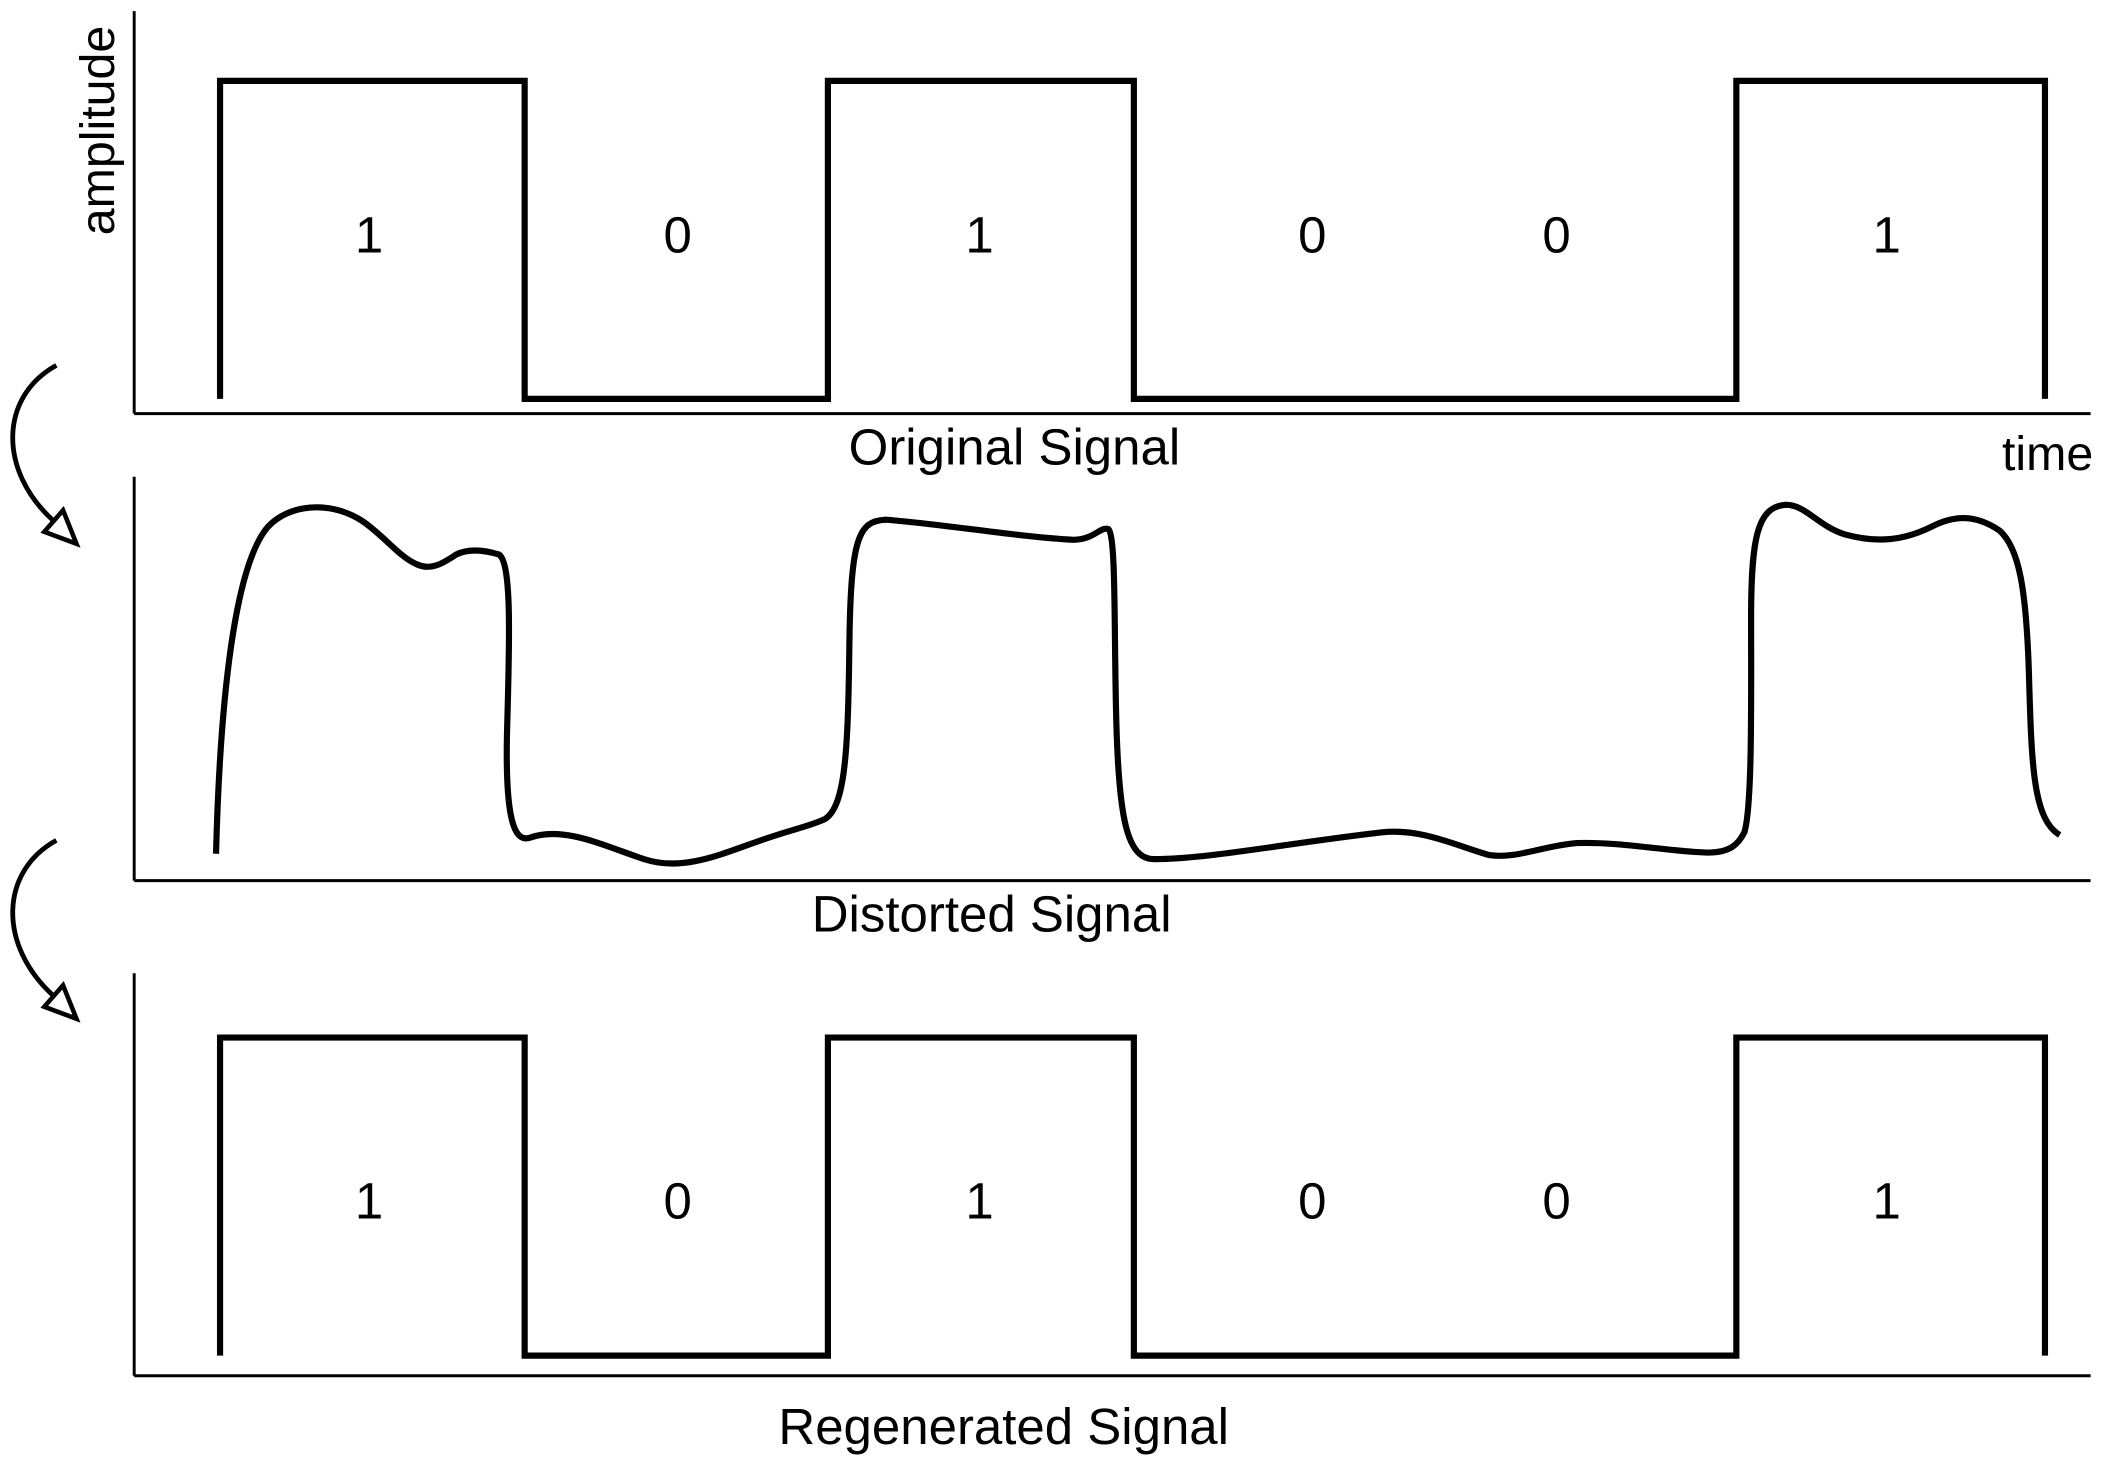  Describe the element at coordinates (1003, 1426) in the screenshot. I see `regenerated-signal-caption: Regenerated Signal` at that location.